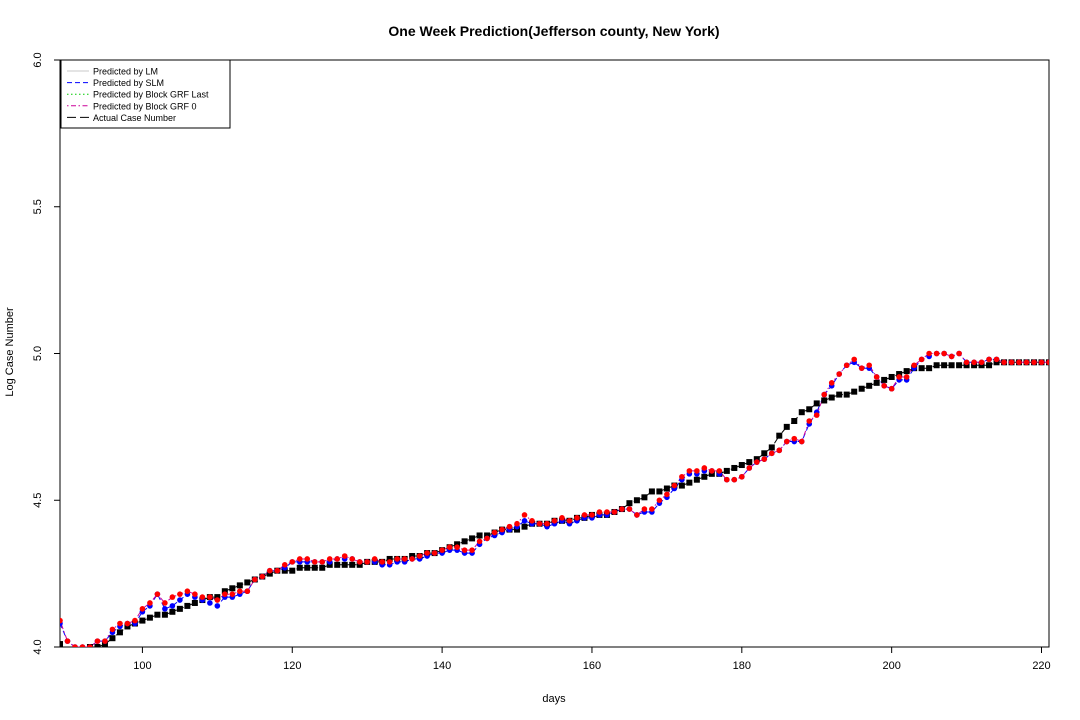 Image resolution: width=1080 pixels, height=720 pixels. I want to click on legend-item-label: Predicted by LM, so click(125, 72).